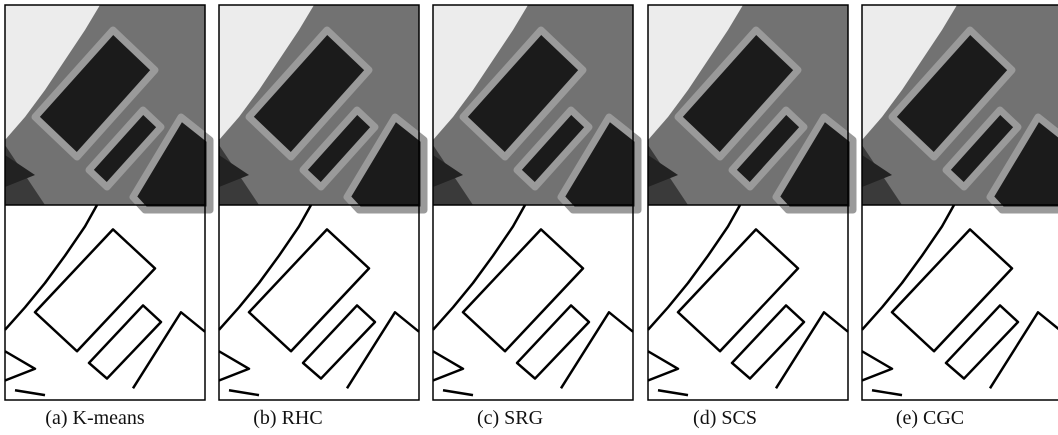 The image size is (1058, 435). Describe the element at coordinates (287, 418) in the screenshot. I see `caption: (b) RHC` at that location.